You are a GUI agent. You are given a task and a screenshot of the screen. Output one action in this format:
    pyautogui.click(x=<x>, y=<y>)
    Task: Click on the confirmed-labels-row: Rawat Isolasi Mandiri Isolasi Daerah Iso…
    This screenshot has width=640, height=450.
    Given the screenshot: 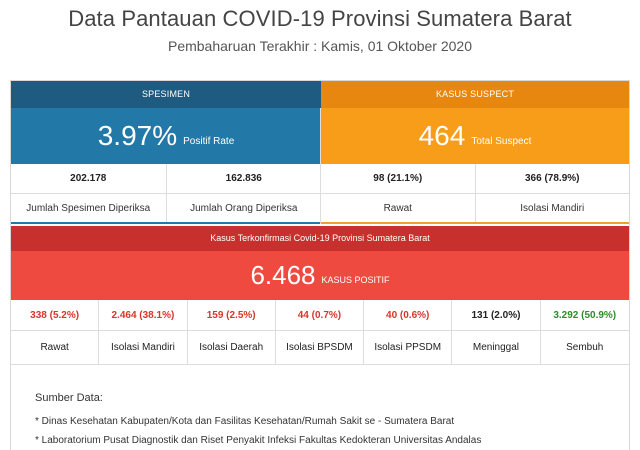 What is the action you would take?
    pyautogui.click(x=320, y=348)
    